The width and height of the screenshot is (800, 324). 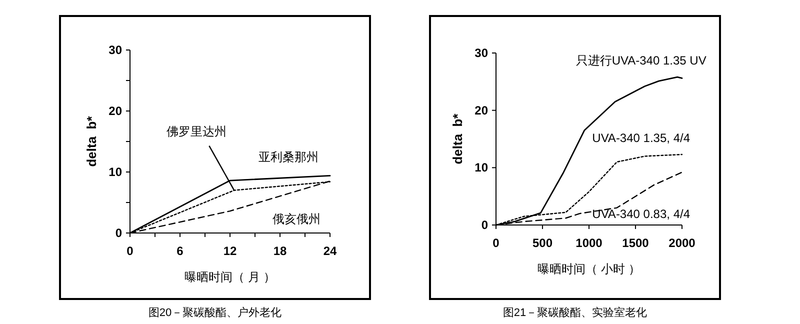 I want to click on x-tick-label: 500, so click(x=542, y=243).